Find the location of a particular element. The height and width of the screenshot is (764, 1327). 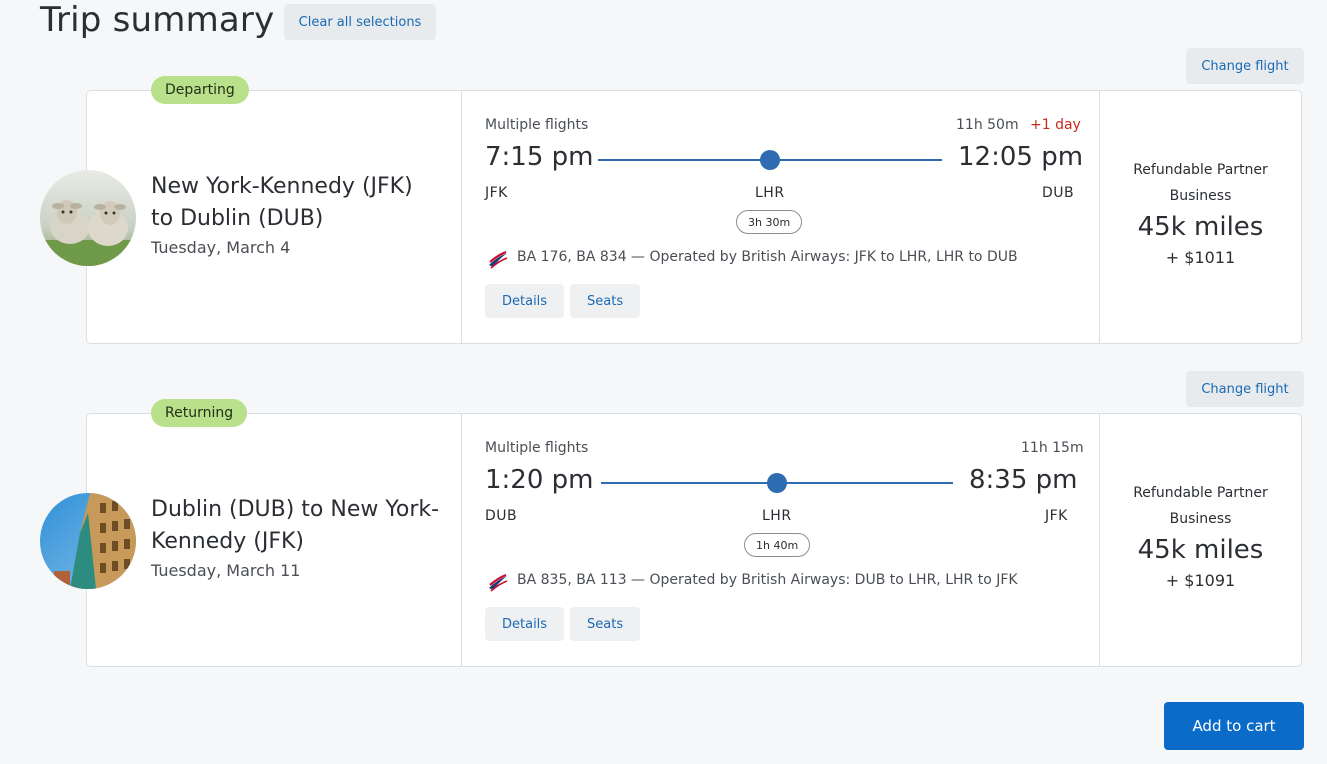

departing-depart-time: 7:15 pm is located at coordinates (539, 157).